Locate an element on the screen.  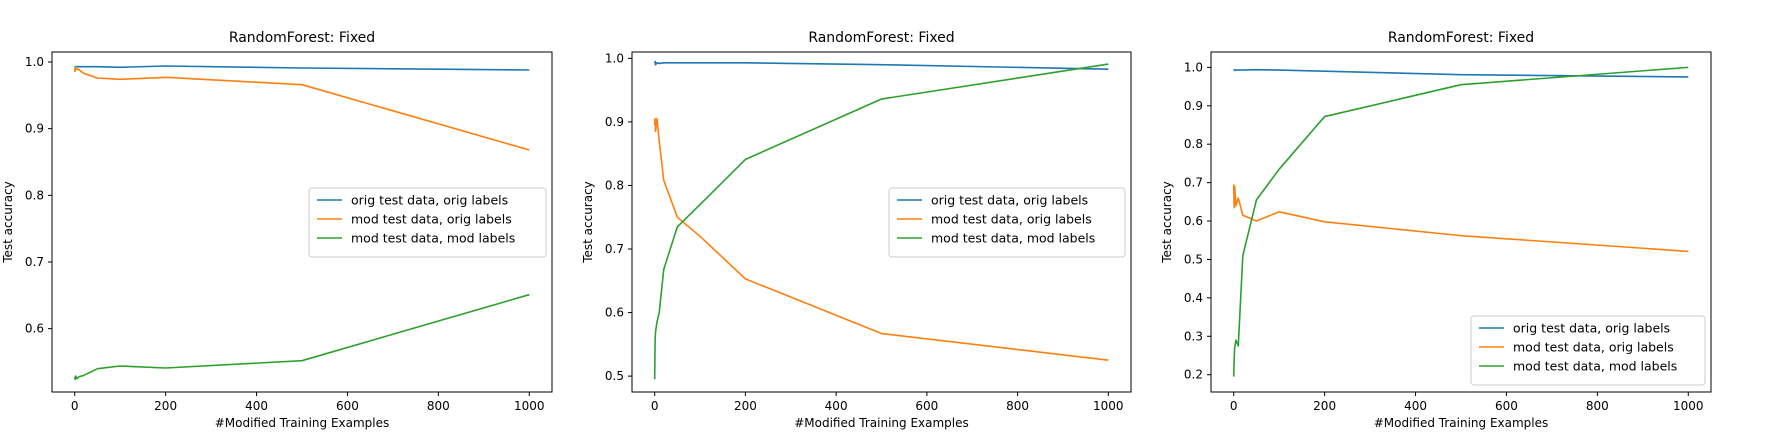
y-tick-label: 0.4 is located at coordinates (1193, 298).